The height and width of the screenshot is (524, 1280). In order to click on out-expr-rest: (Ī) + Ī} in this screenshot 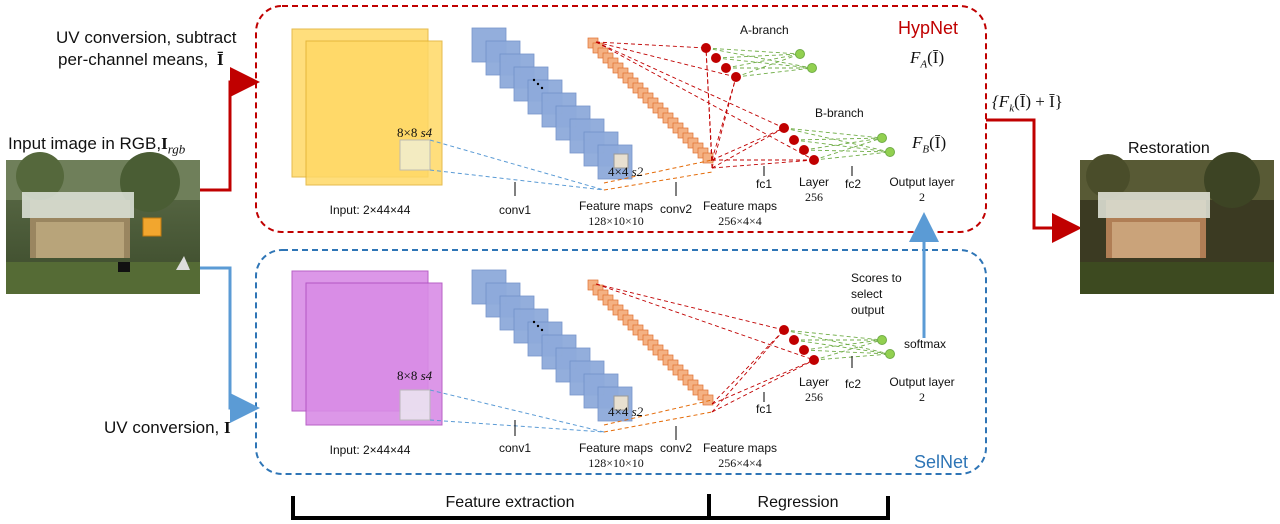, I will do `click(1038, 101)`.